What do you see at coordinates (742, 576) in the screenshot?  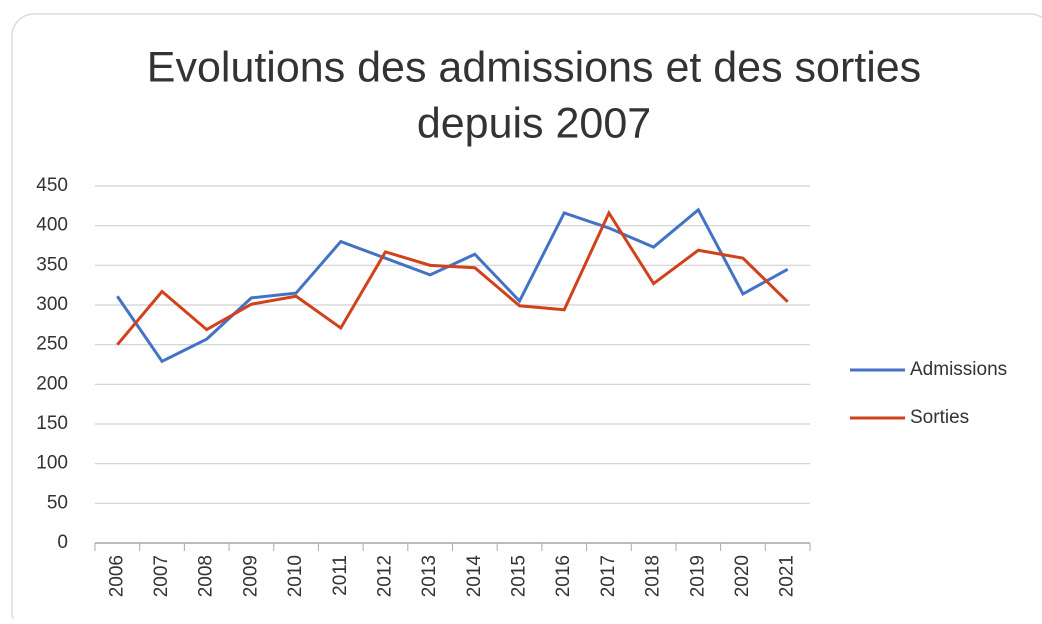 I see `x-tick-label: 2020` at bounding box center [742, 576].